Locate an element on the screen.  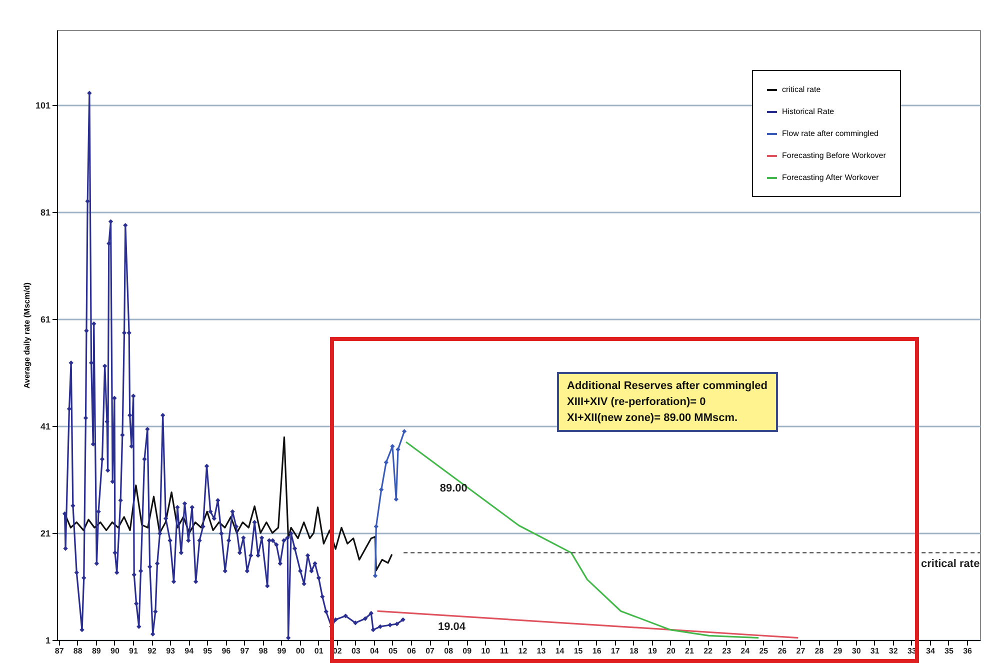
x-tick-label: 25 is located at coordinates (764, 651).